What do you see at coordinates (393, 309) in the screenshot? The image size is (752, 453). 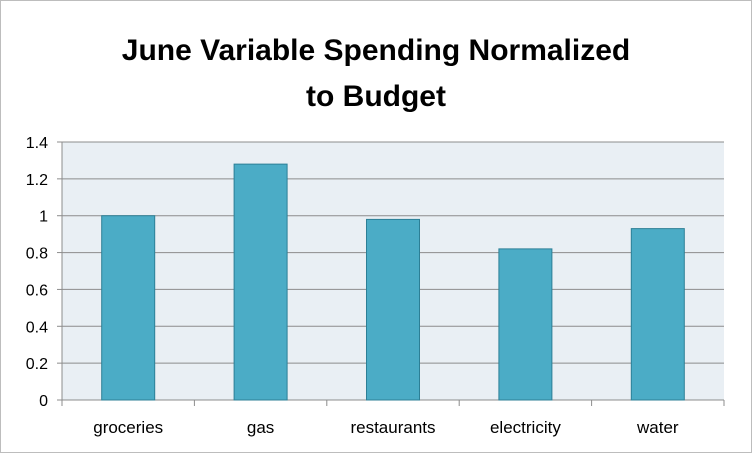 I see `bar-restaurants` at bounding box center [393, 309].